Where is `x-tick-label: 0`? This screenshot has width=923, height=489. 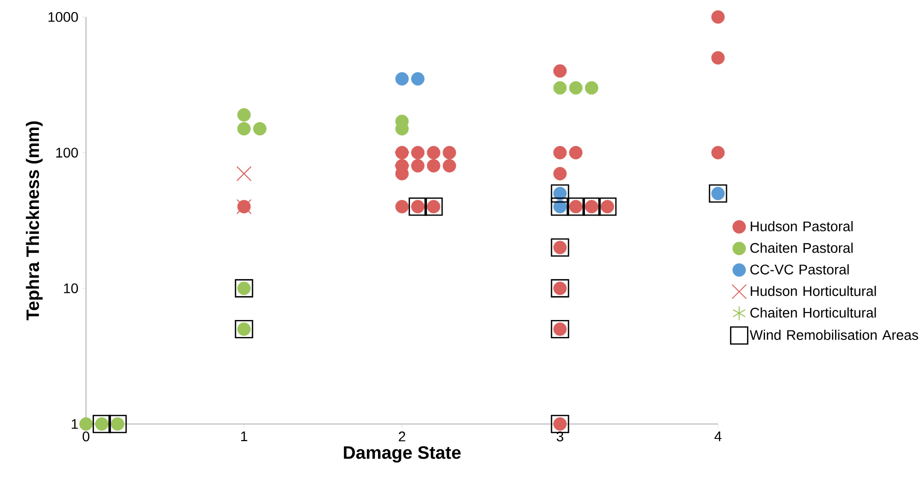
x-tick-label: 0 is located at coordinates (86, 436).